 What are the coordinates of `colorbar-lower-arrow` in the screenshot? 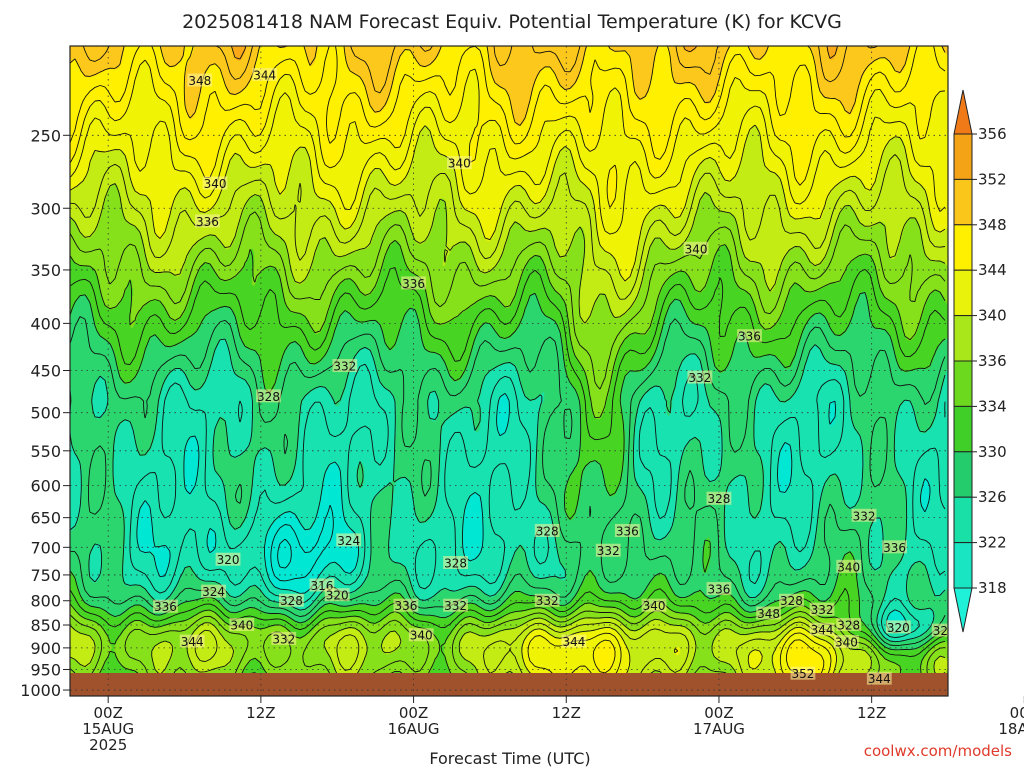 It's located at (963, 610).